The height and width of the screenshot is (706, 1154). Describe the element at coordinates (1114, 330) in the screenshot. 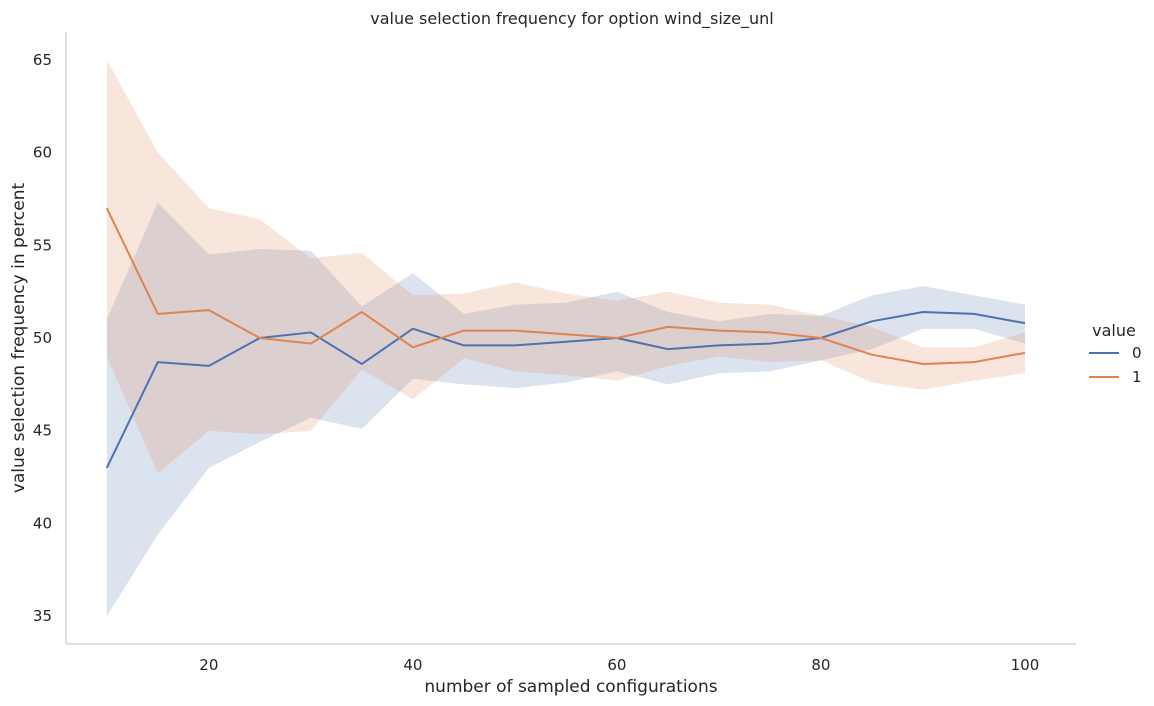

I see `legend-title: value` at that location.